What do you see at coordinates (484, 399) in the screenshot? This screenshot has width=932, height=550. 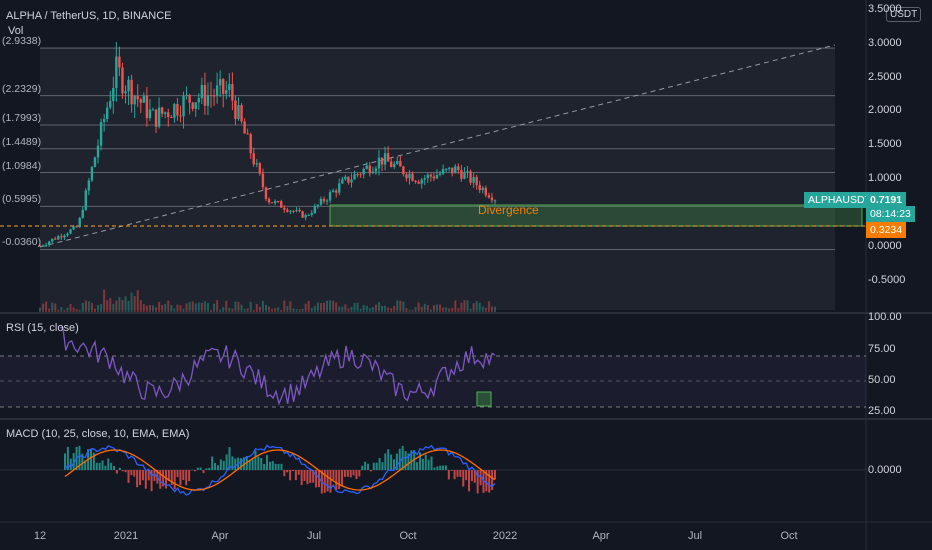 I see `rsi-highlight-box` at bounding box center [484, 399].